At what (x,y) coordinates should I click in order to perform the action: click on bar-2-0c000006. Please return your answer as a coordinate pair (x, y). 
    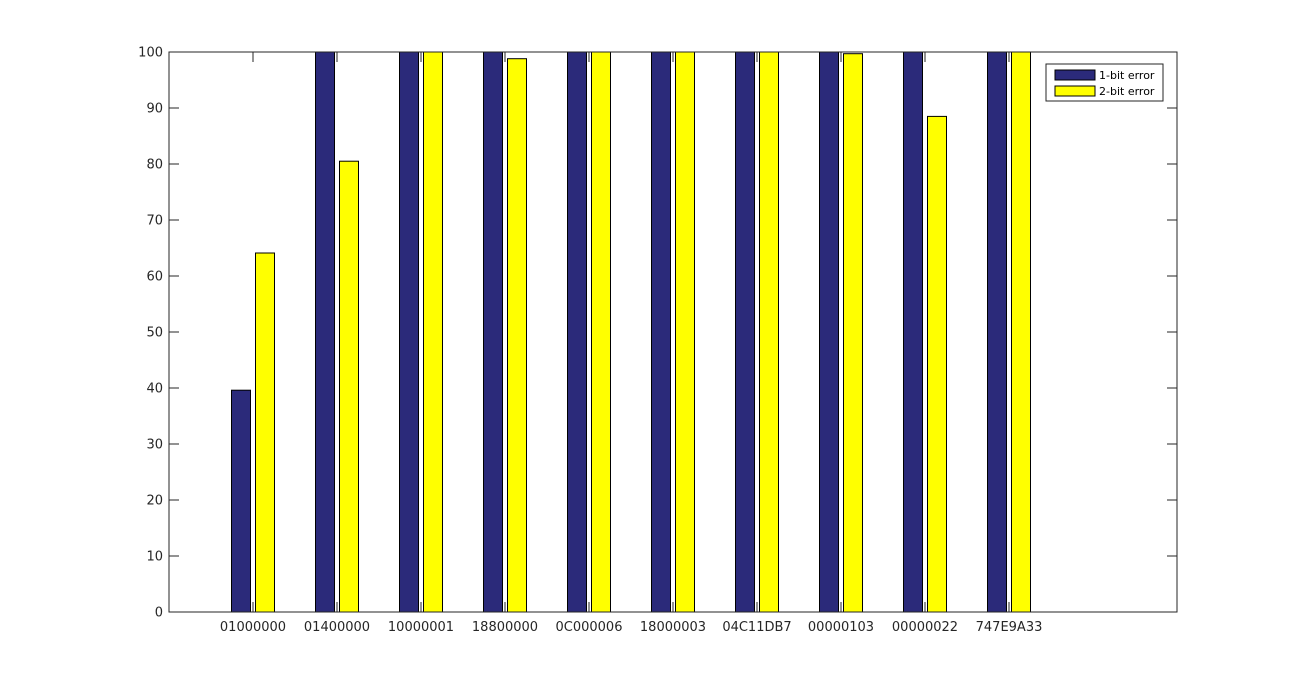
    Looking at the image, I should click on (601, 332).